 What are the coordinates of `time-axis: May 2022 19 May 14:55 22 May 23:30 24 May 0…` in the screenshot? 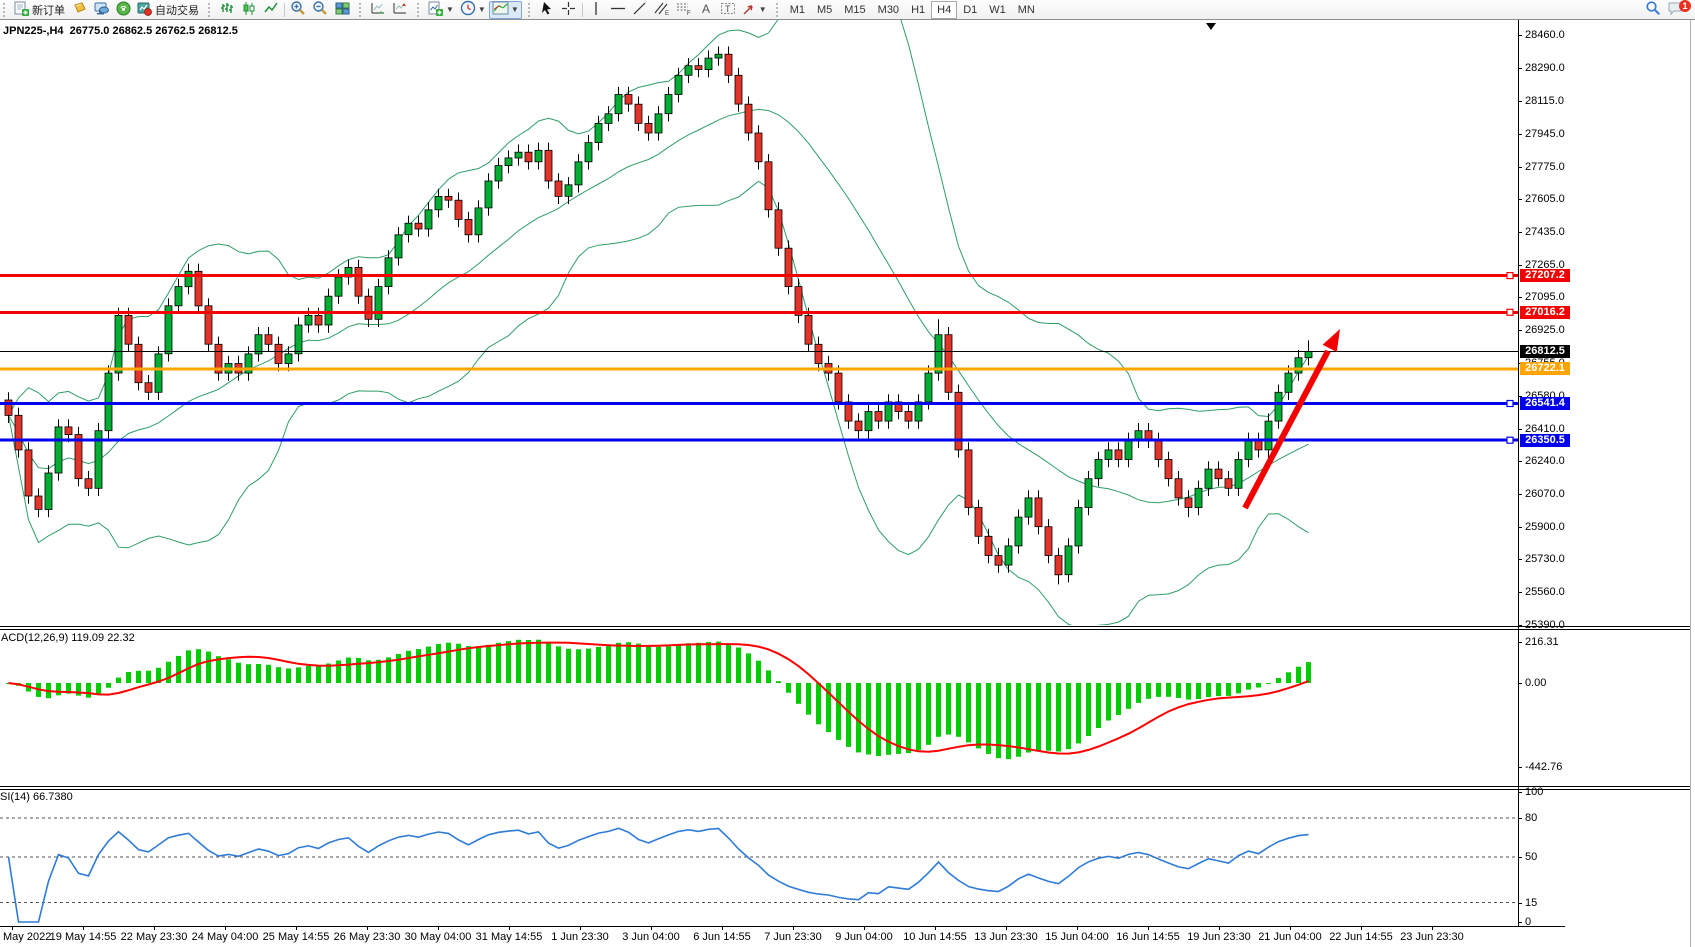 It's located at (847, 936).